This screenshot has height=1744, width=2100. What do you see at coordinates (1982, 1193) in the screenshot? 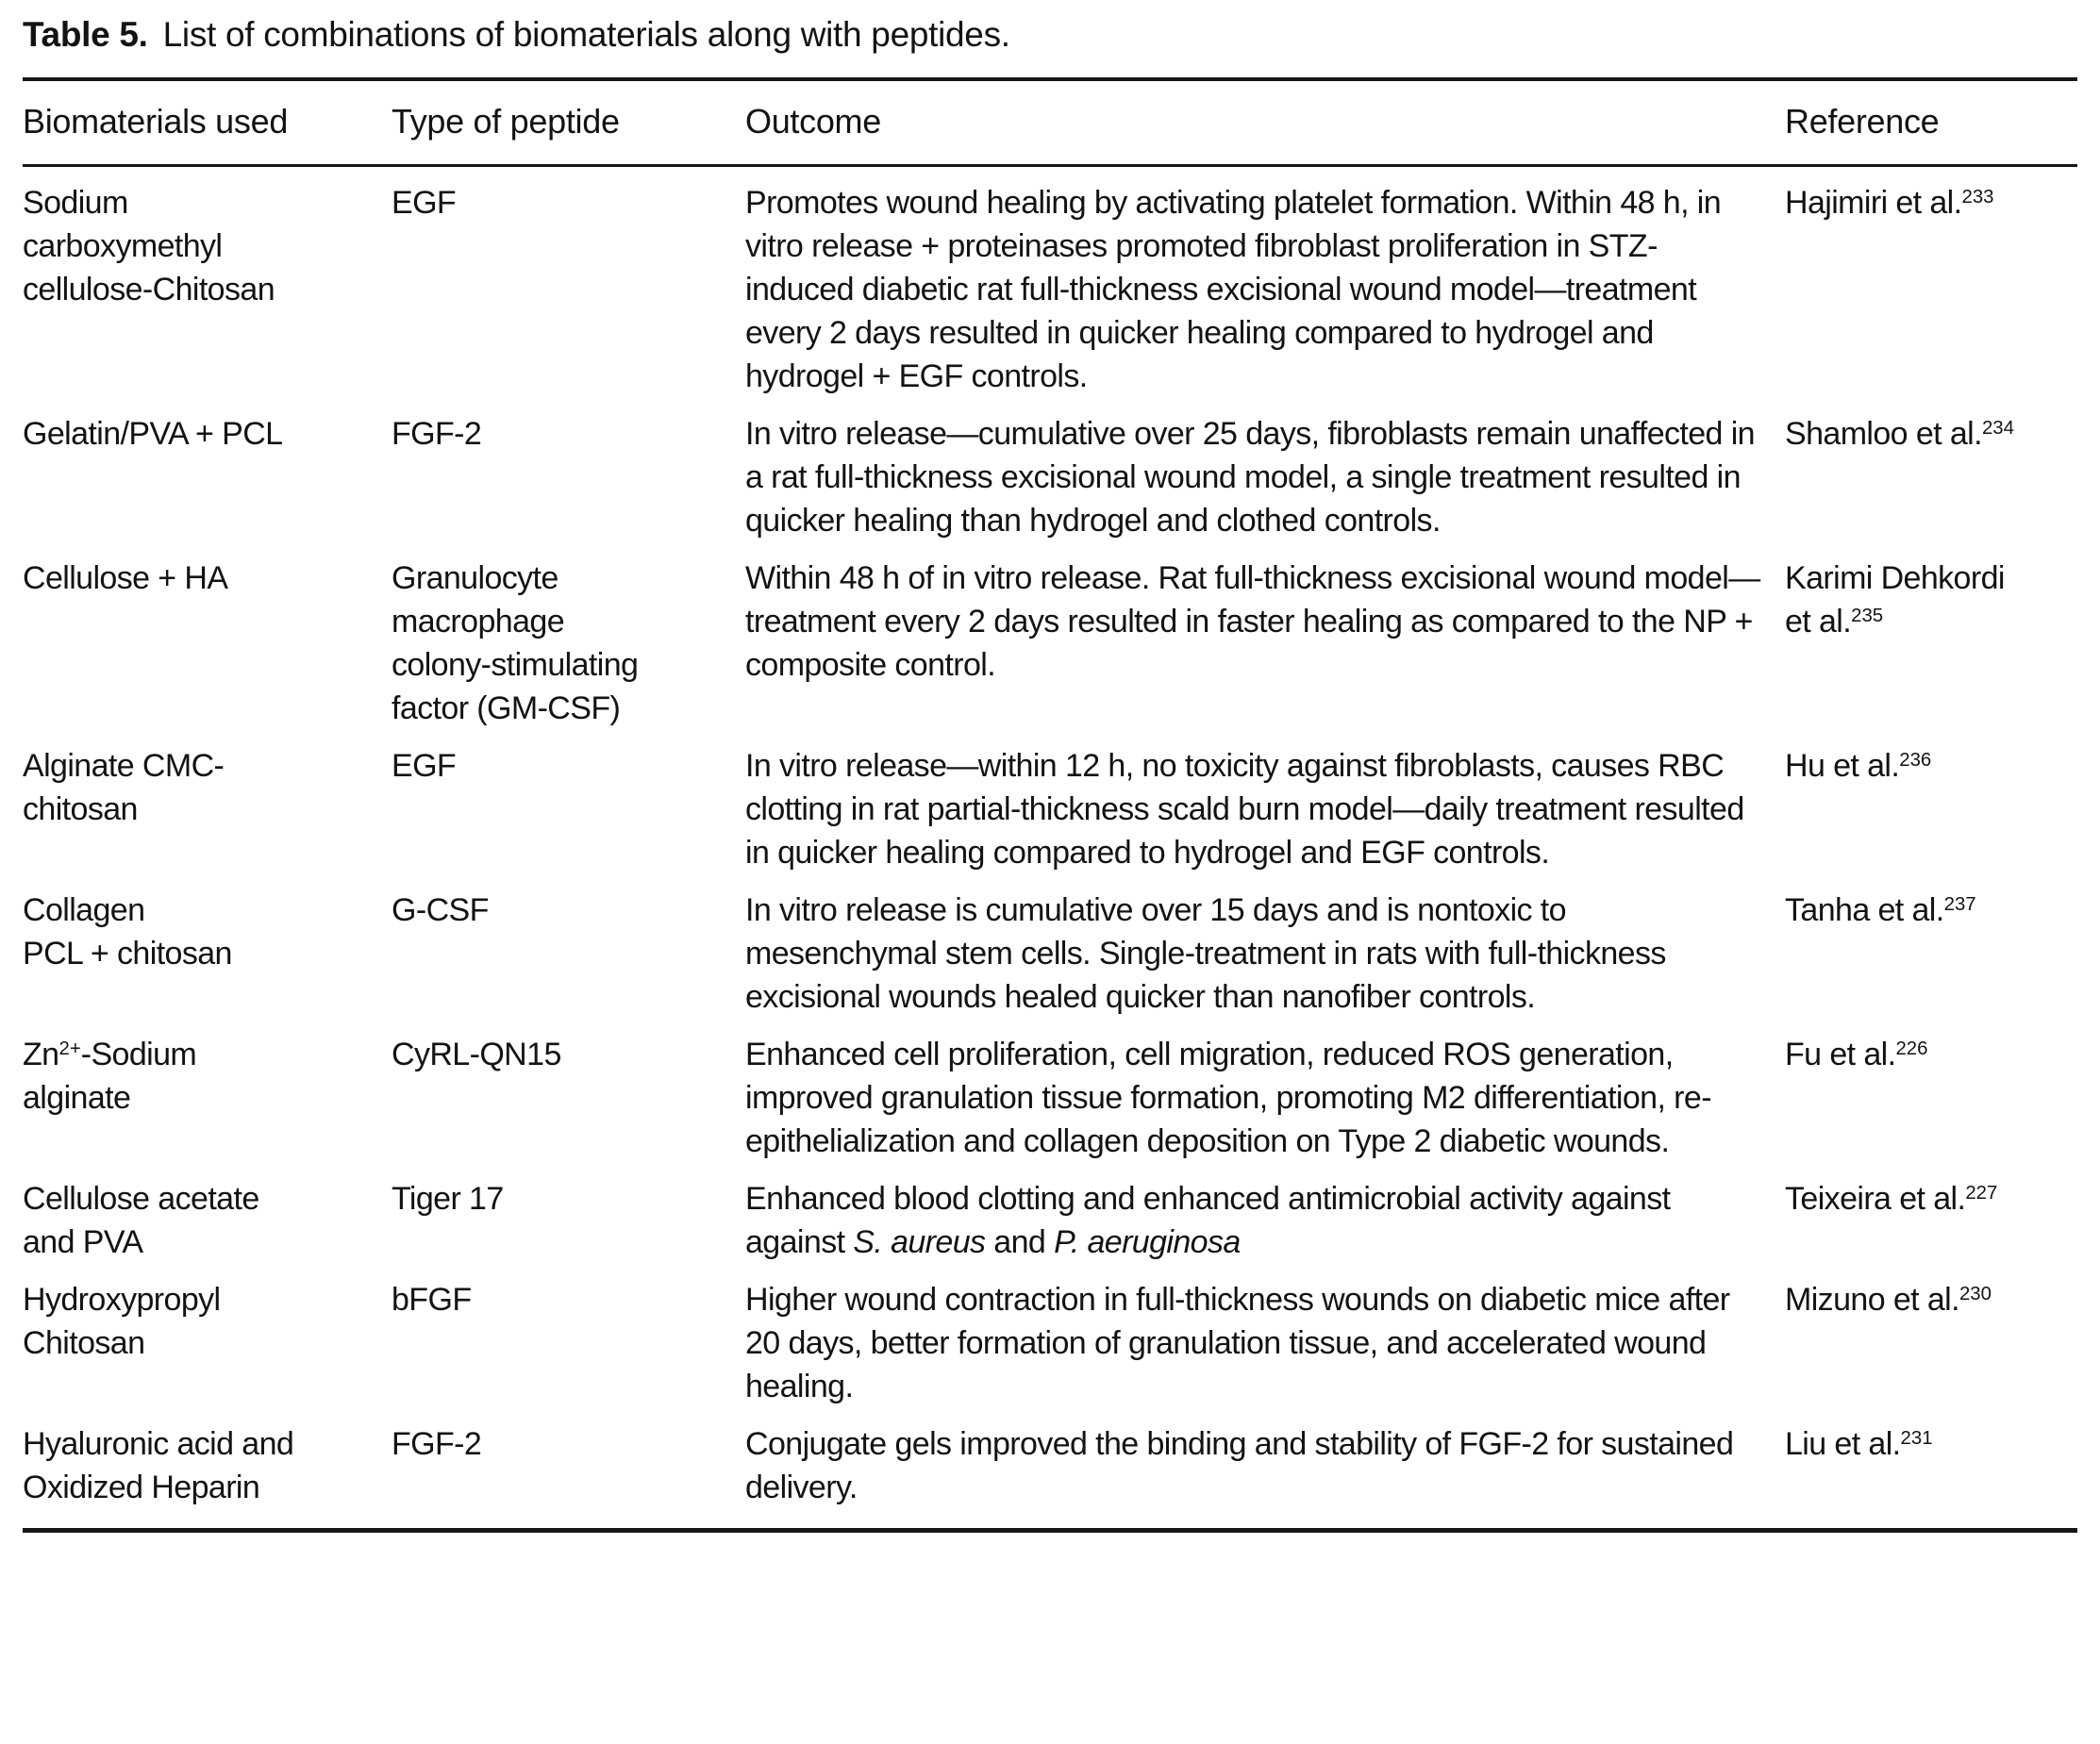
I see `superscript-text: 227` at bounding box center [1982, 1193].